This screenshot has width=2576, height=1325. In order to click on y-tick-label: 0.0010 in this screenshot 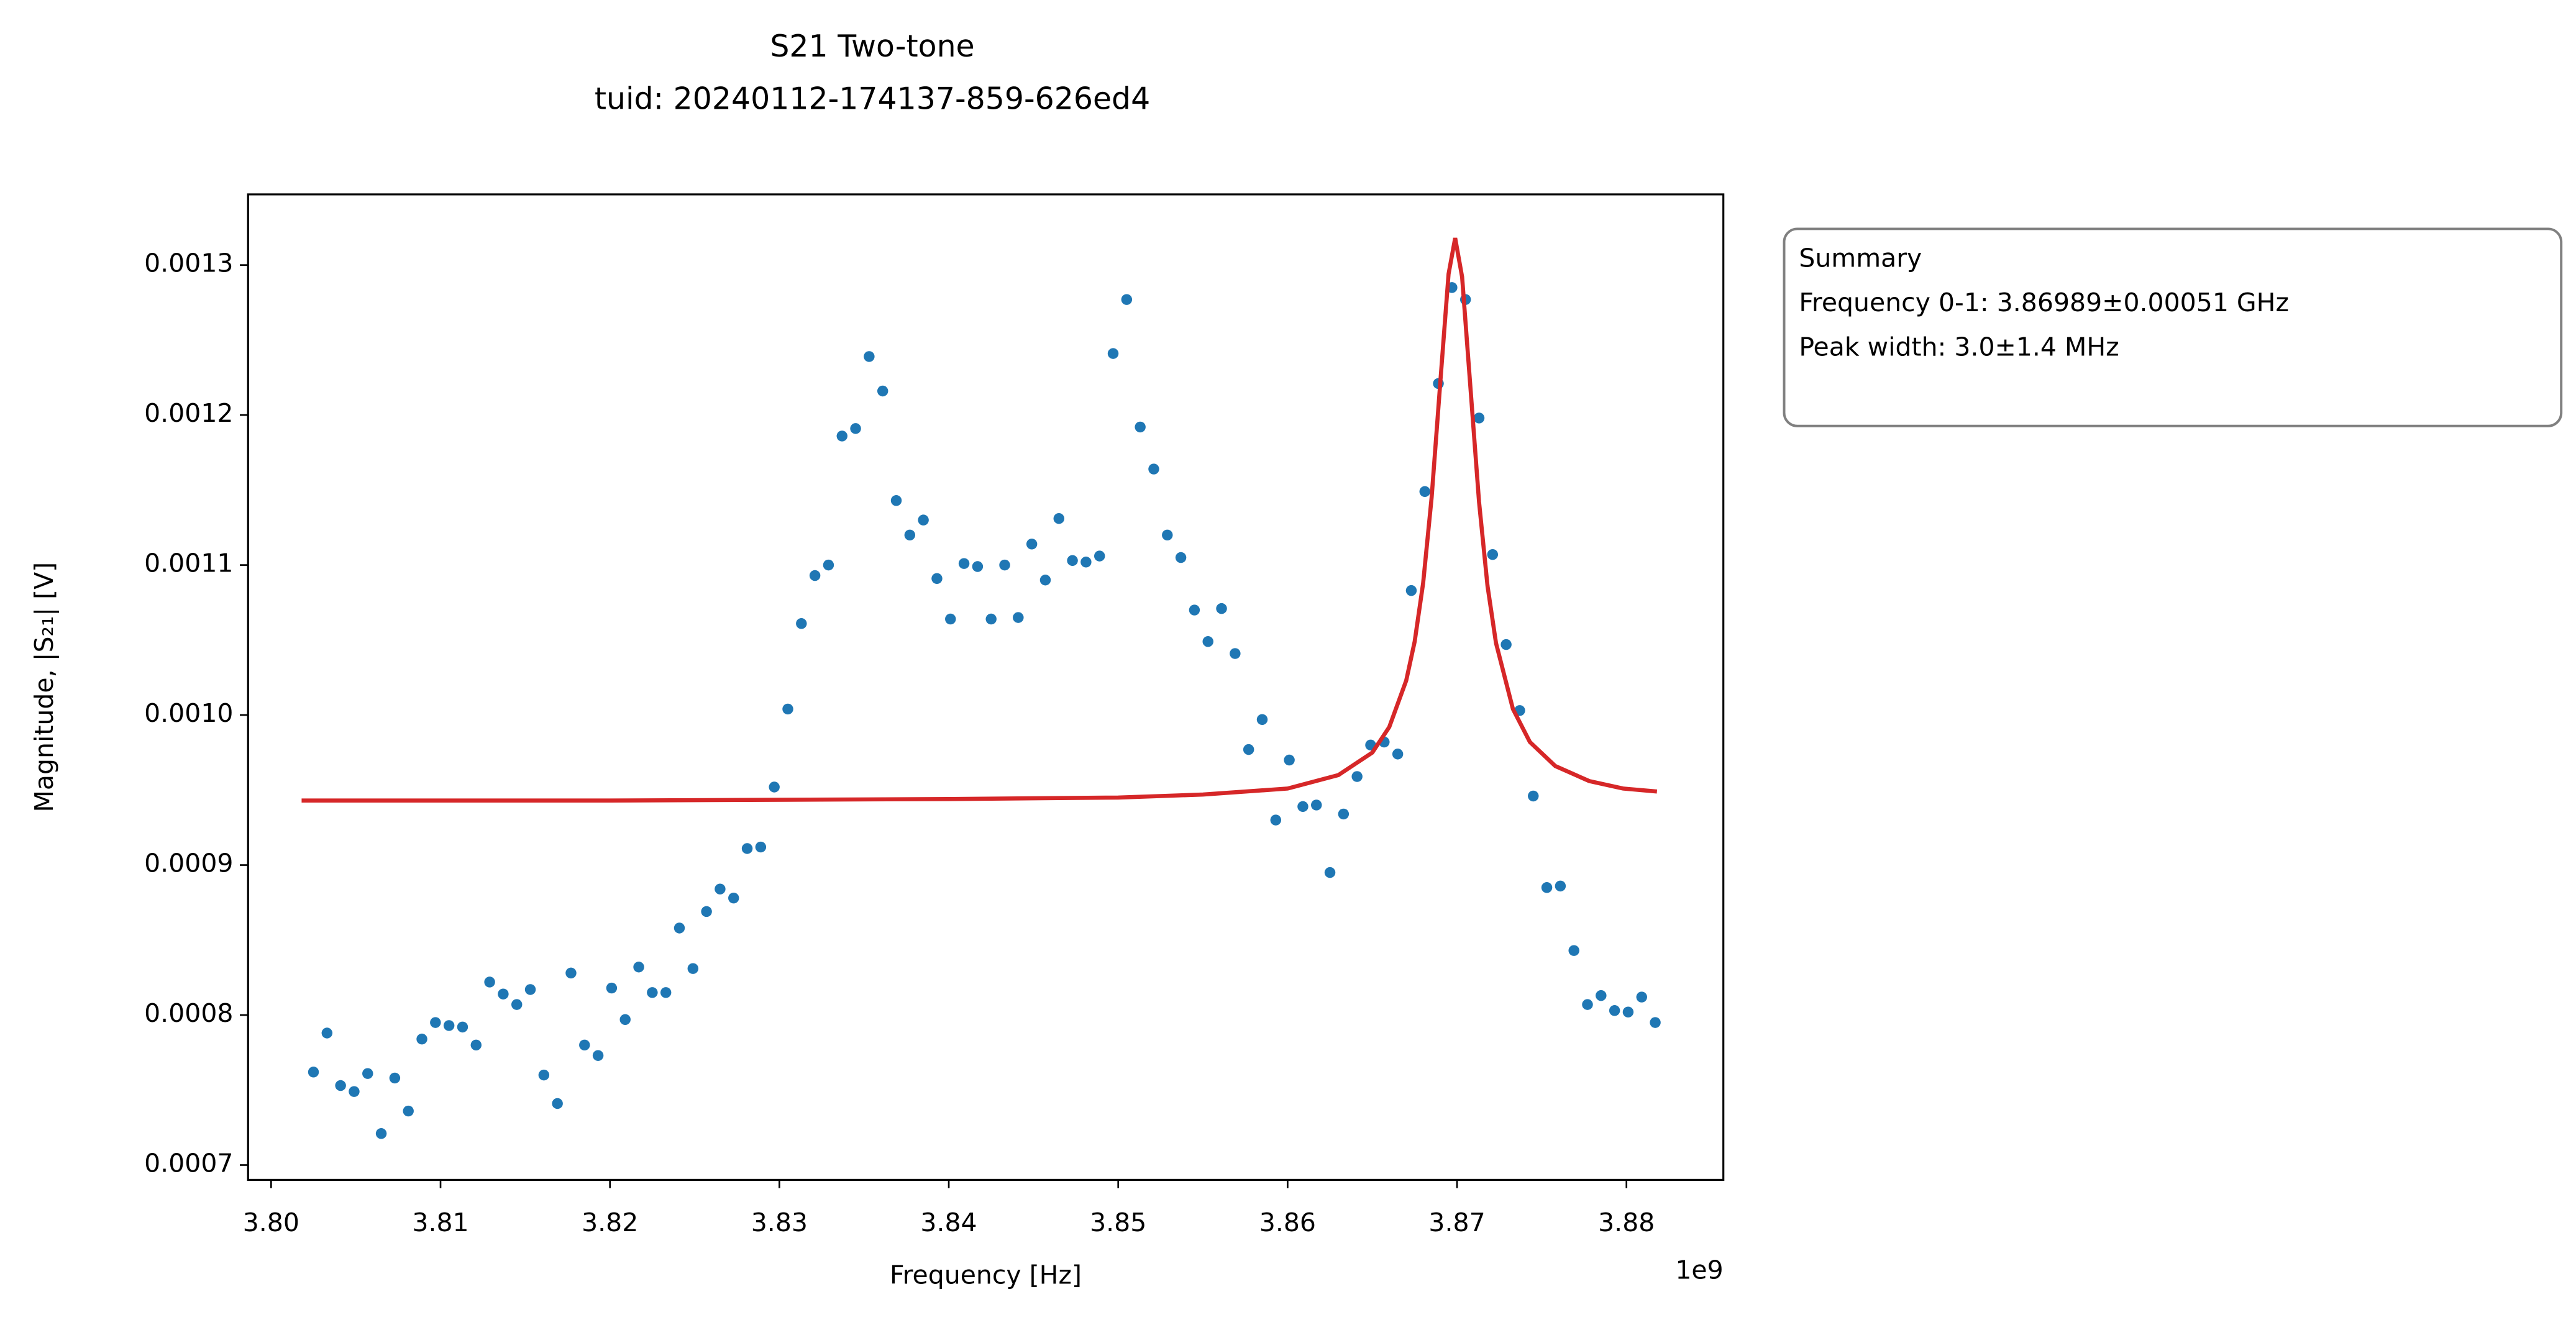, I will do `click(188, 713)`.